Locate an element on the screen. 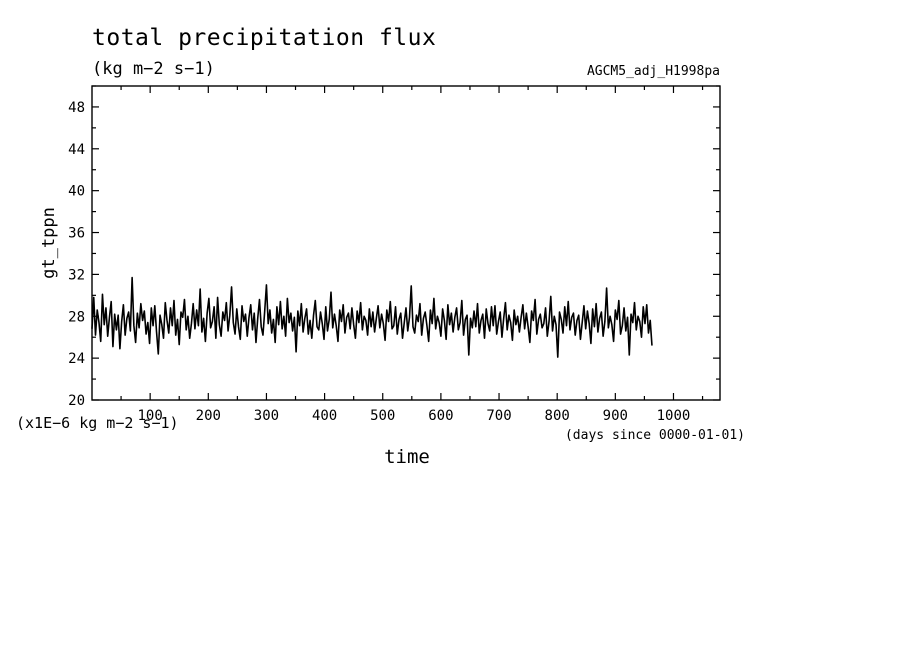 This screenshot has width=904, height=654. x-tick-label: 400 is located at coordinates (324, 416).